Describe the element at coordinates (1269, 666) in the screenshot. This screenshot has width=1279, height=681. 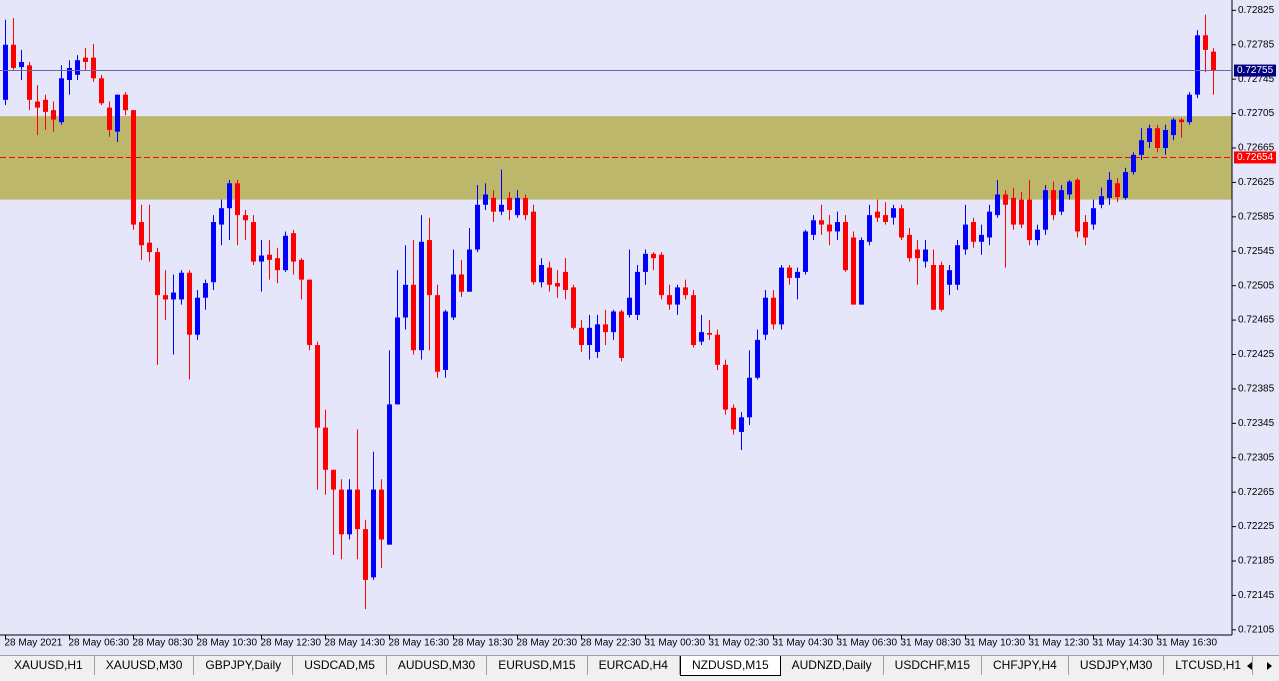
I see `scroll-right` at that location.